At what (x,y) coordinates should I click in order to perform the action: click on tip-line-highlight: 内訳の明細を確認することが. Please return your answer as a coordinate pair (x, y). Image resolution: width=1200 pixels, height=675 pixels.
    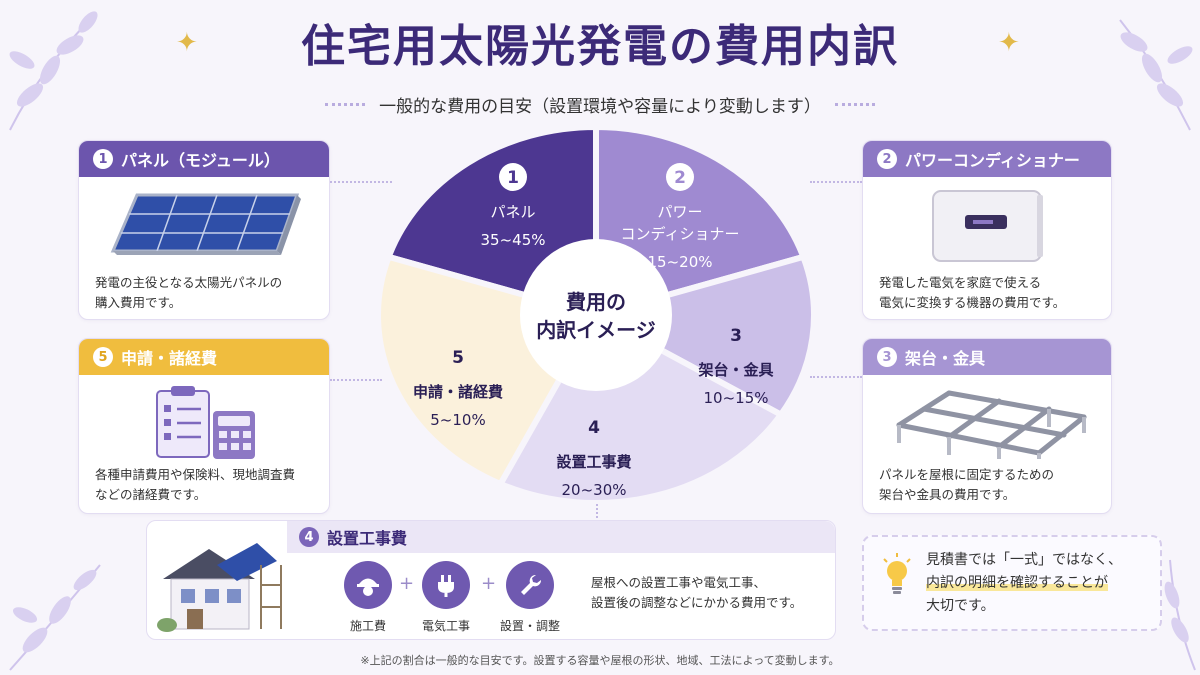
    Looking at the image, I should click on (1017, 583).